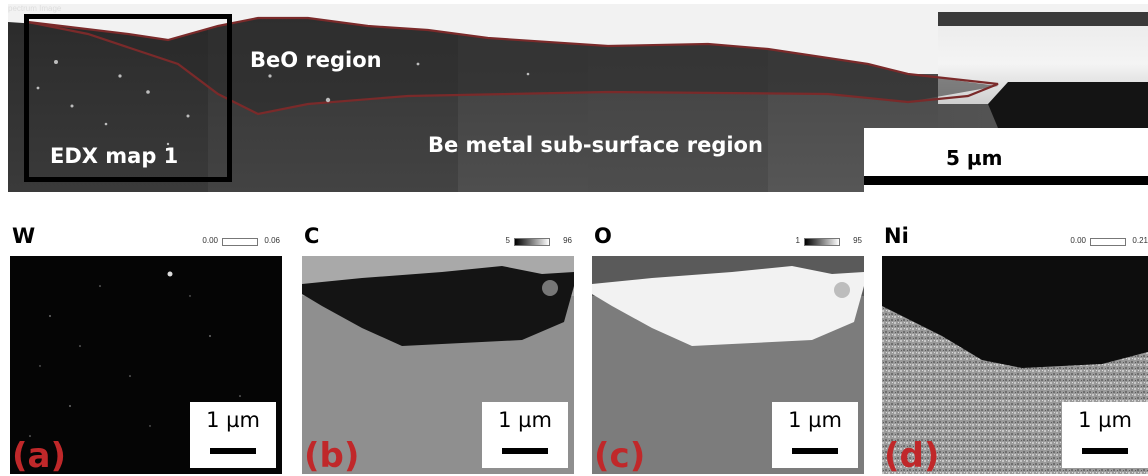 This screenshot has width=1148, height=476. Describe the element at coordinates (312, 236) in the screenshot. I see `element-label: C` at that location.